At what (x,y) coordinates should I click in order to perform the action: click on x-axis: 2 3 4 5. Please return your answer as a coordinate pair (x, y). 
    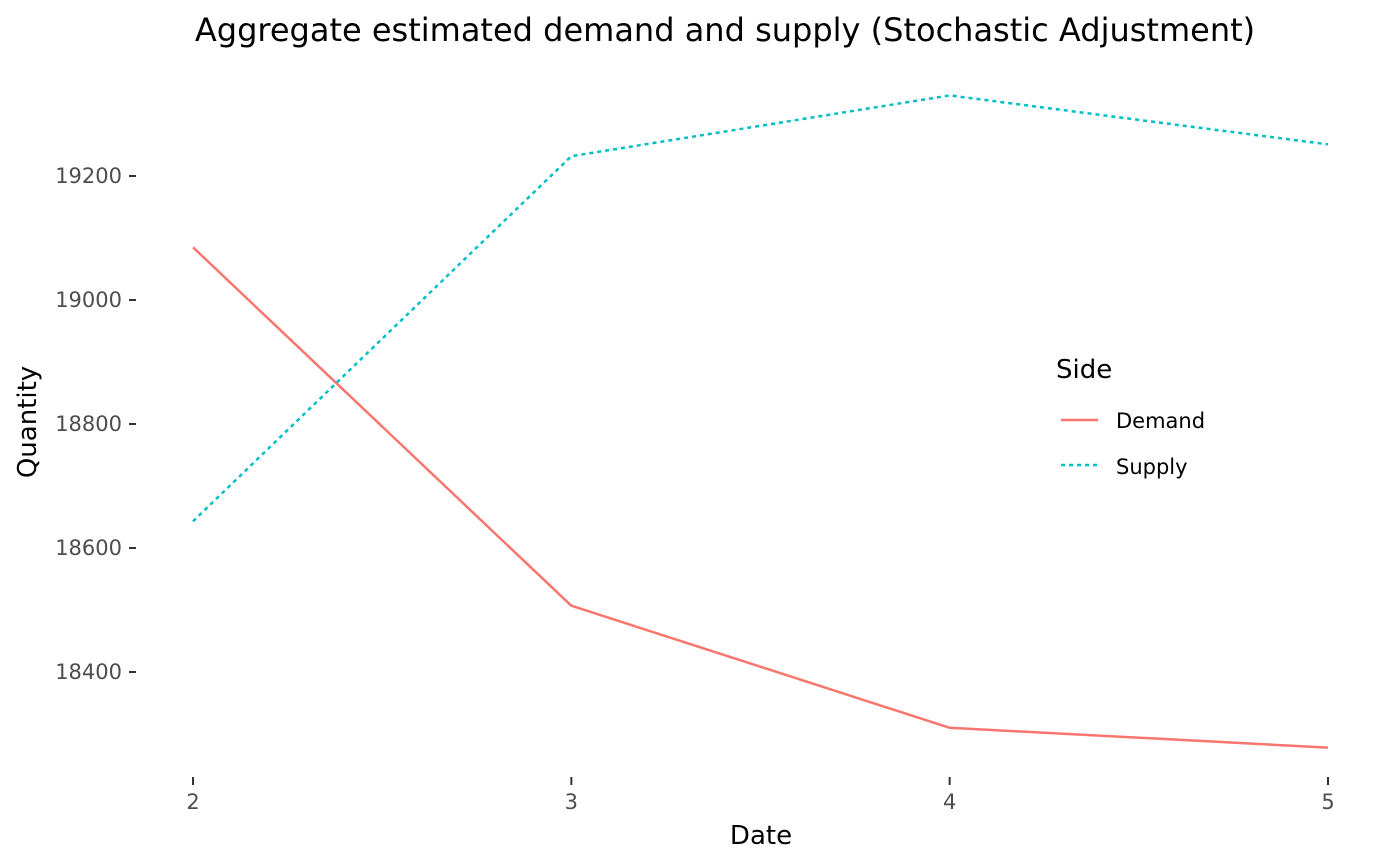
    Looking at the image, I should click on (760, 795).